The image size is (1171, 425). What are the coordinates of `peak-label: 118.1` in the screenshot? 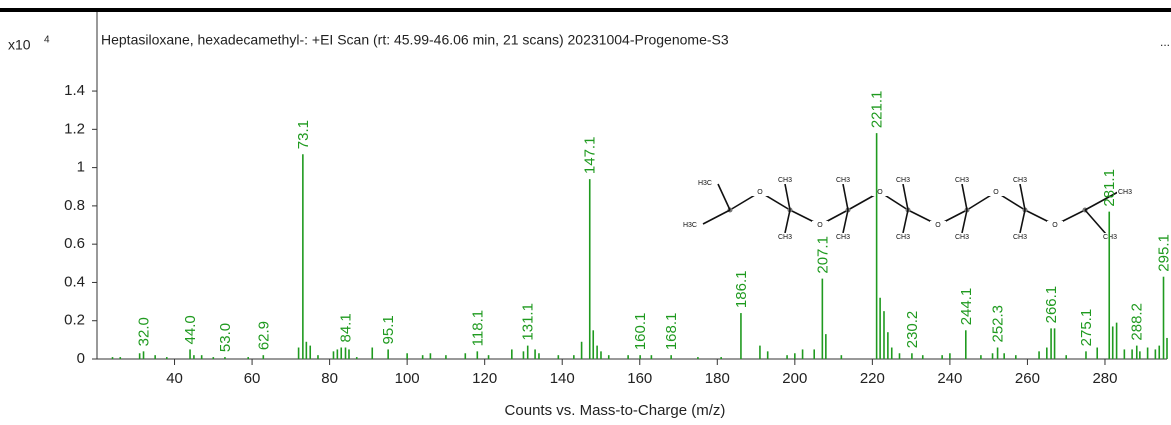 It's located at (477, 328).